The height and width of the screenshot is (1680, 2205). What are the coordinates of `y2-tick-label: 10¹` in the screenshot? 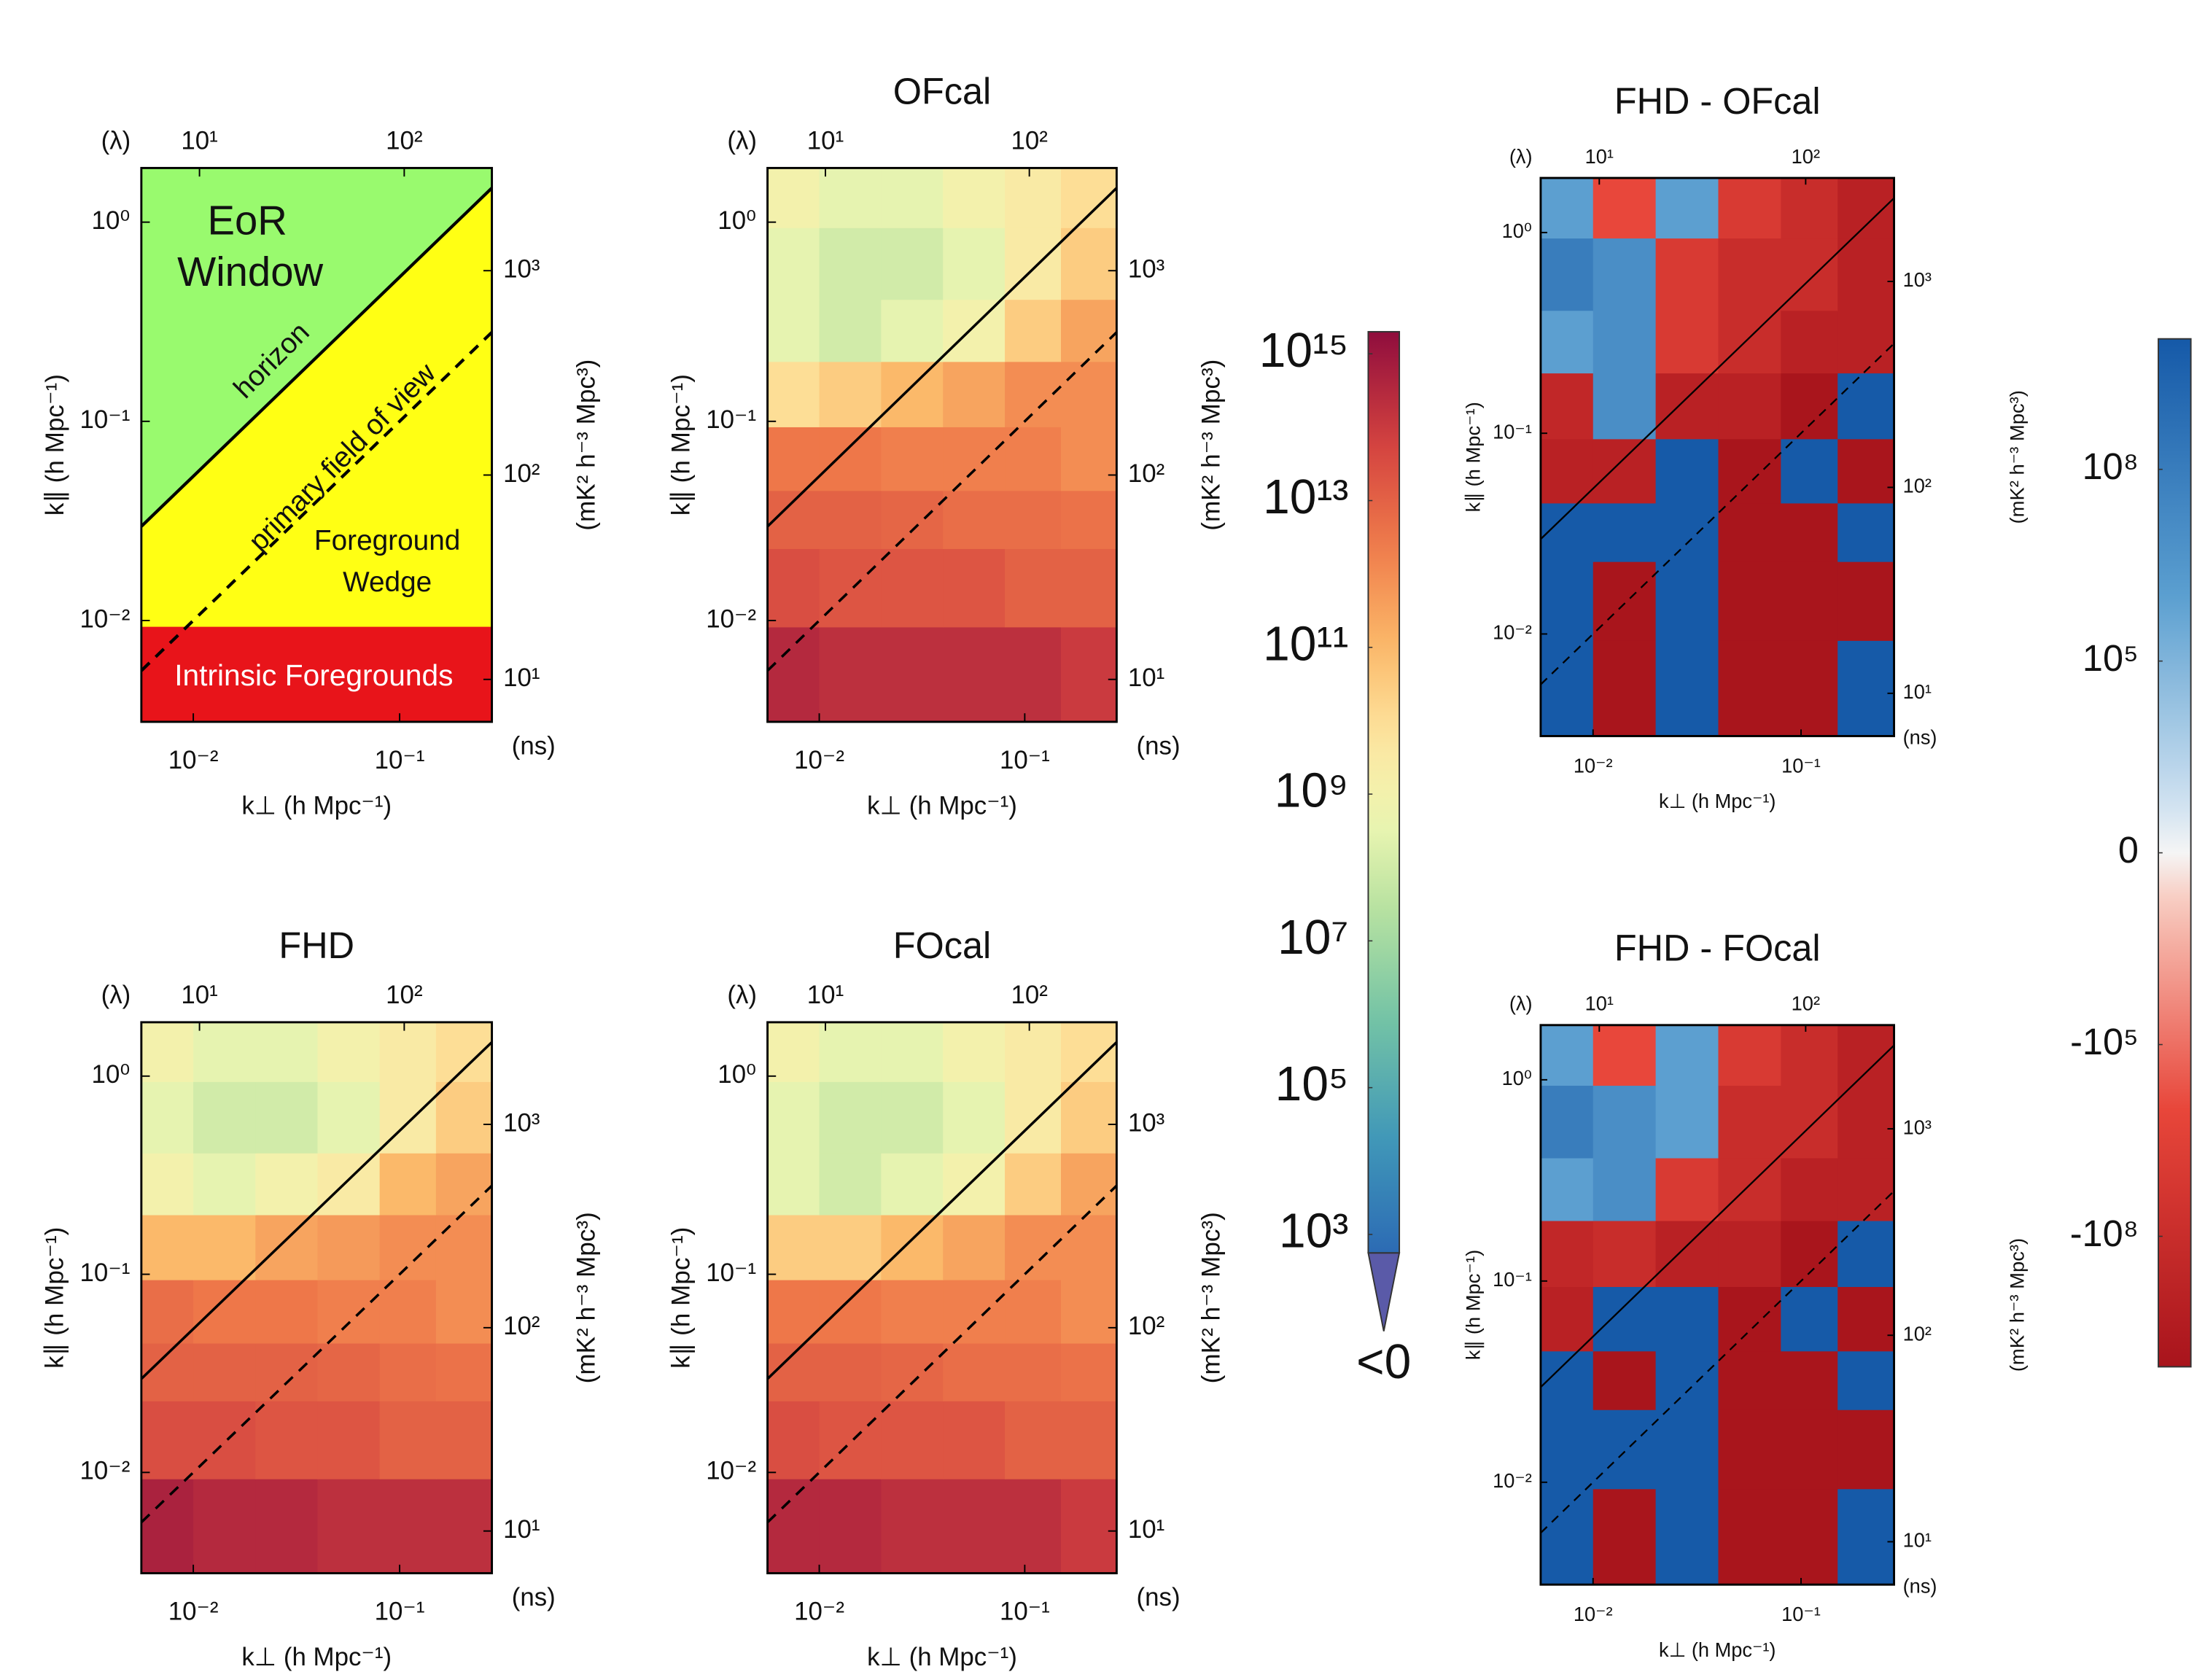 It's located at (1146, 678).